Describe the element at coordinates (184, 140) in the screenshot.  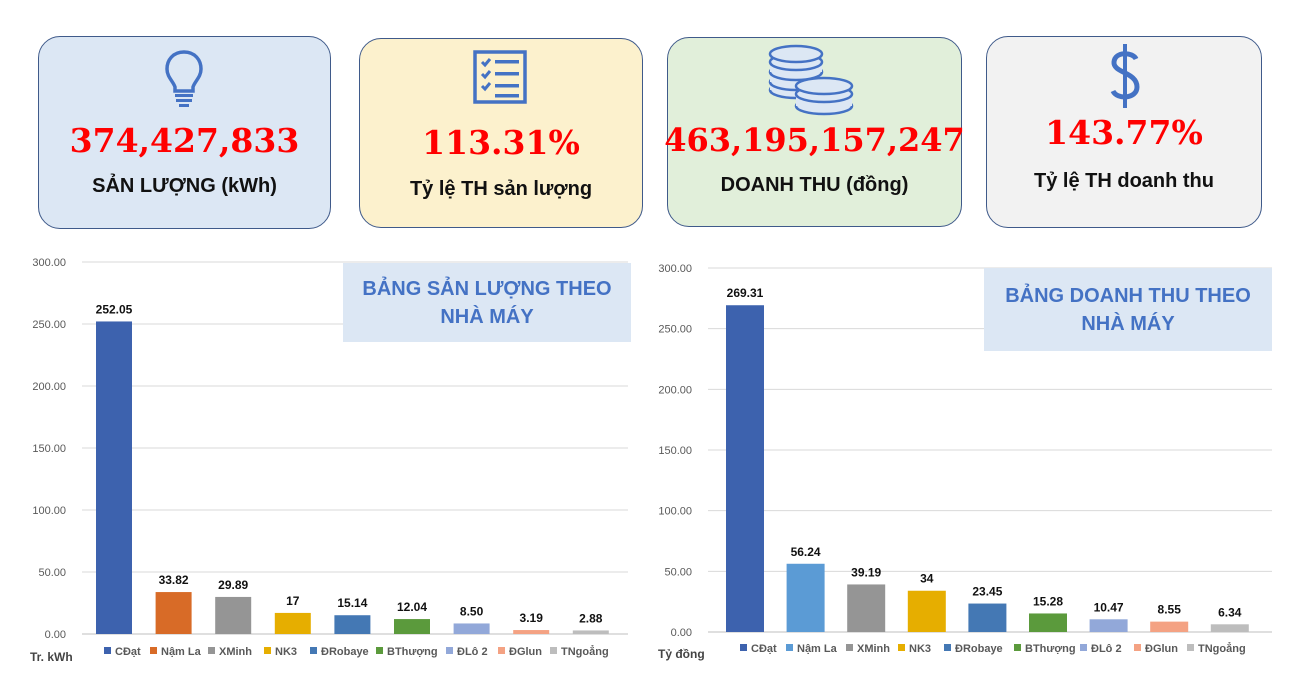
I see `kpi-value: 374,427,833` at that location.